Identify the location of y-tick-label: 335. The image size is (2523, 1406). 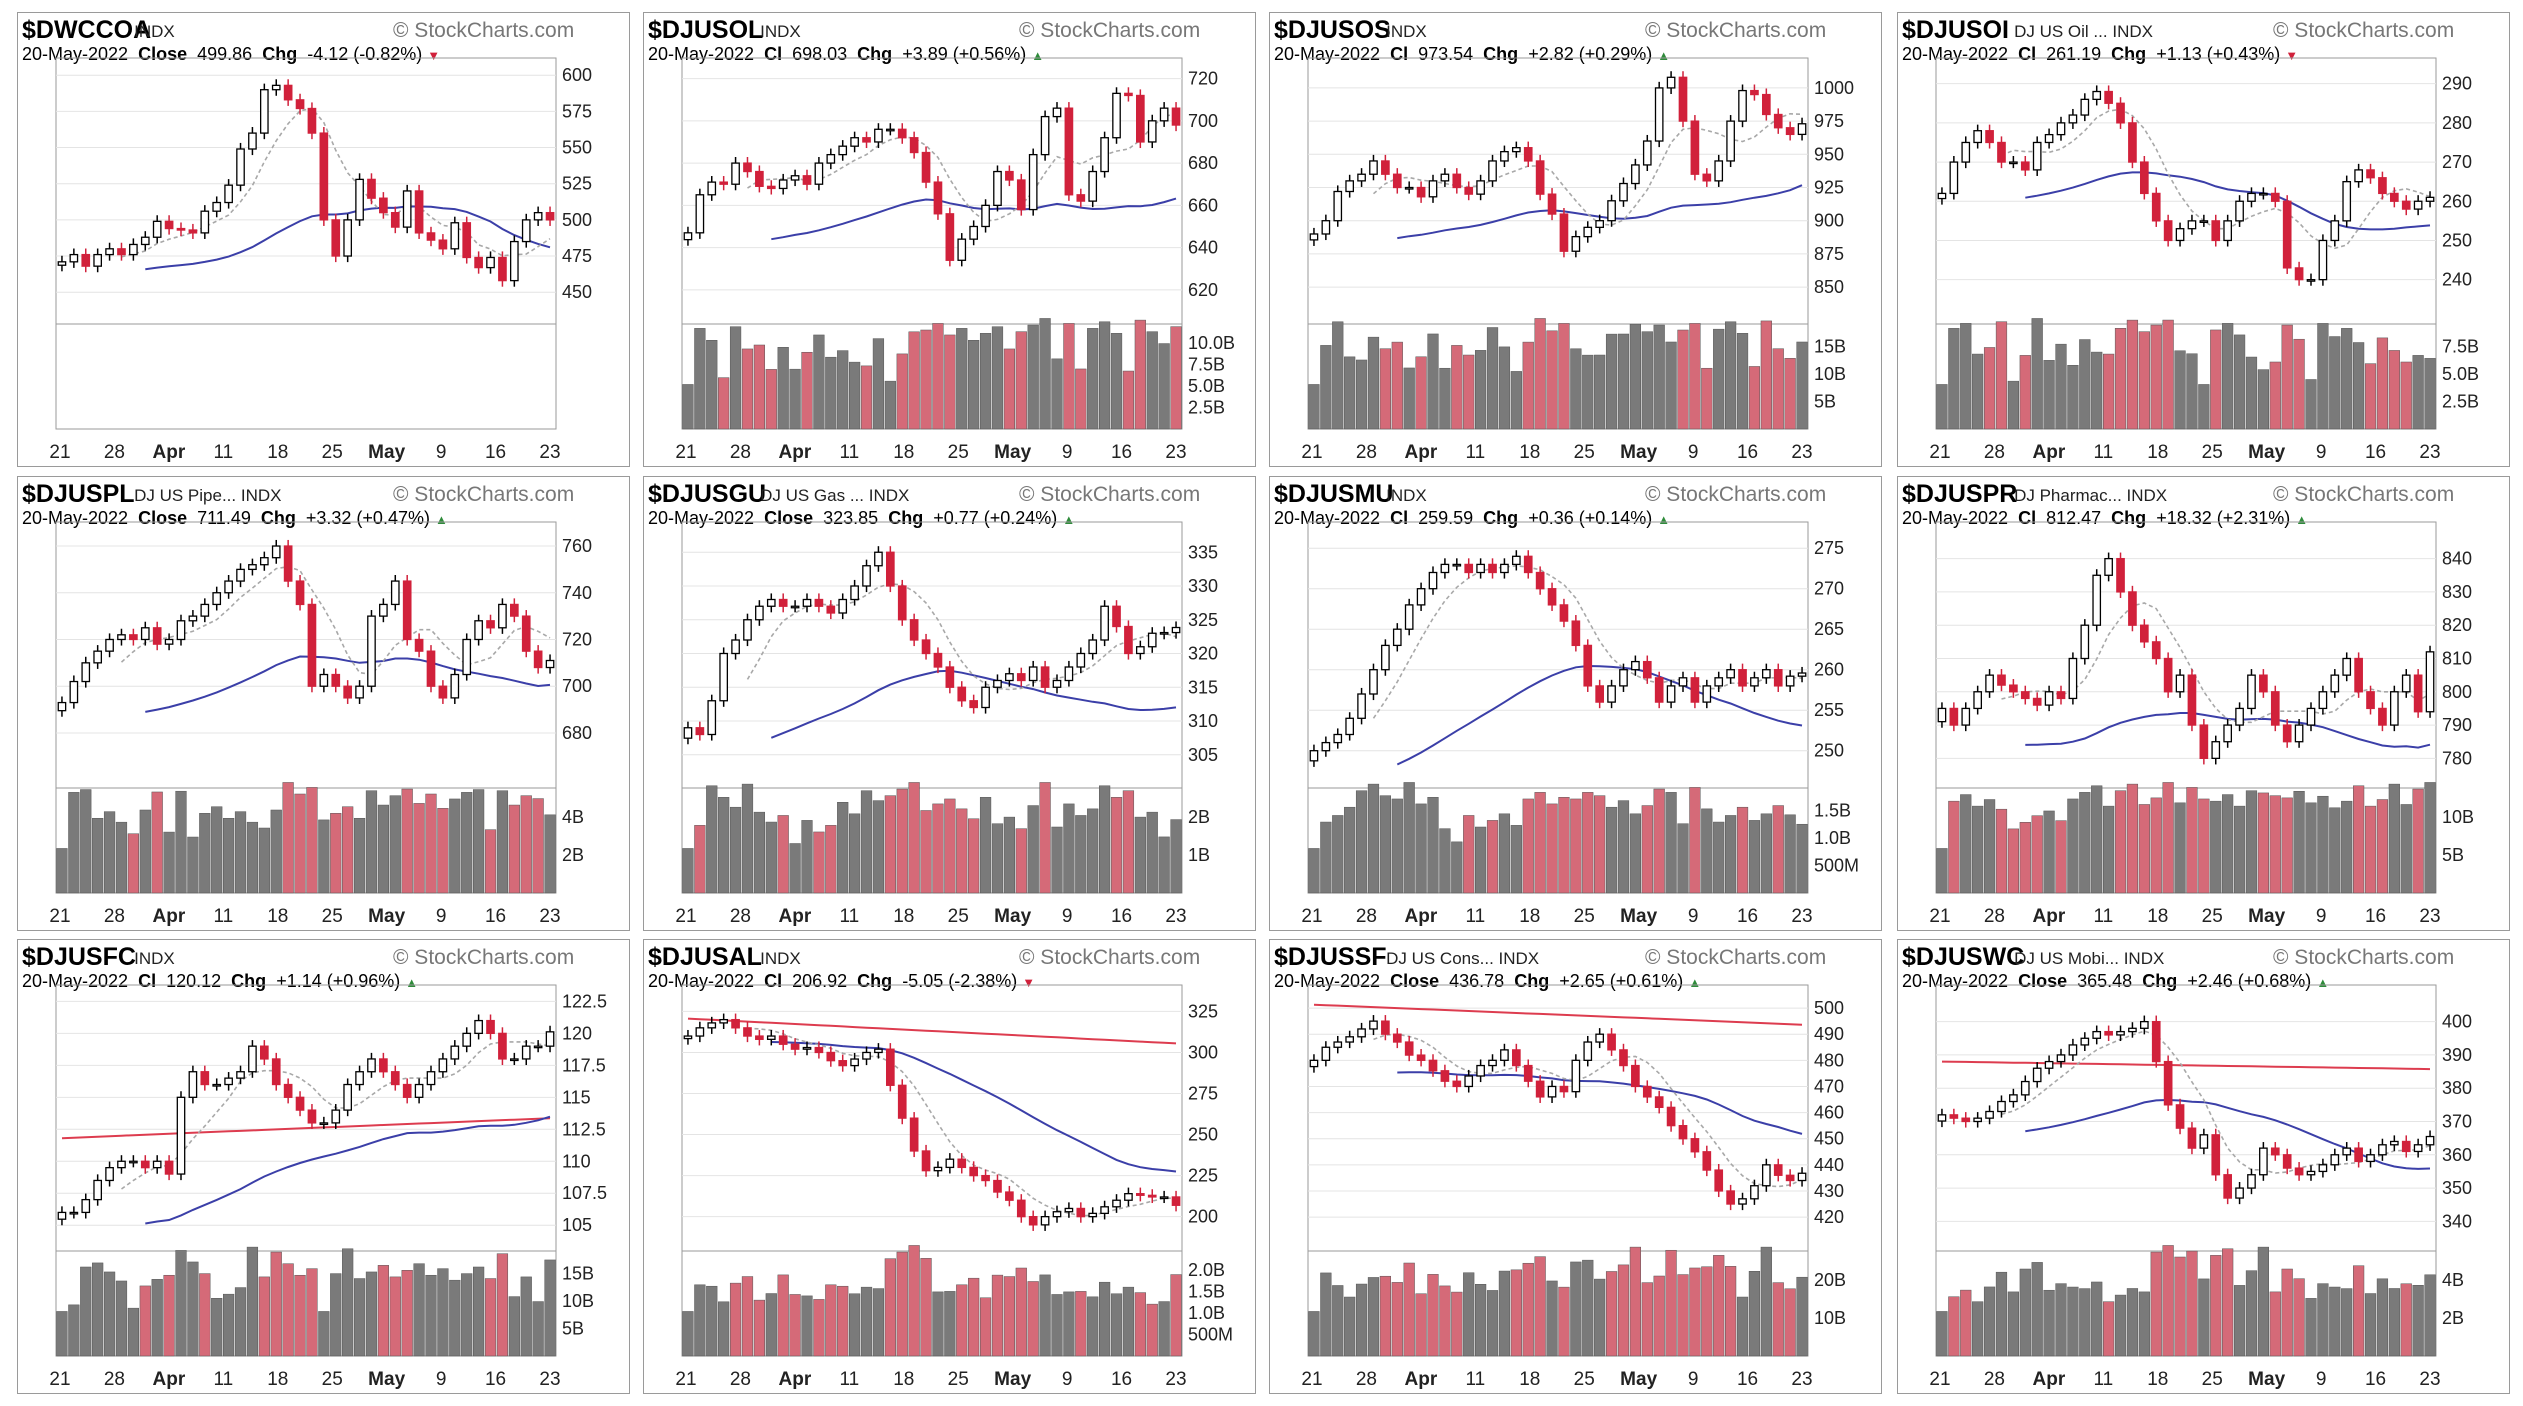
(1203, 552).